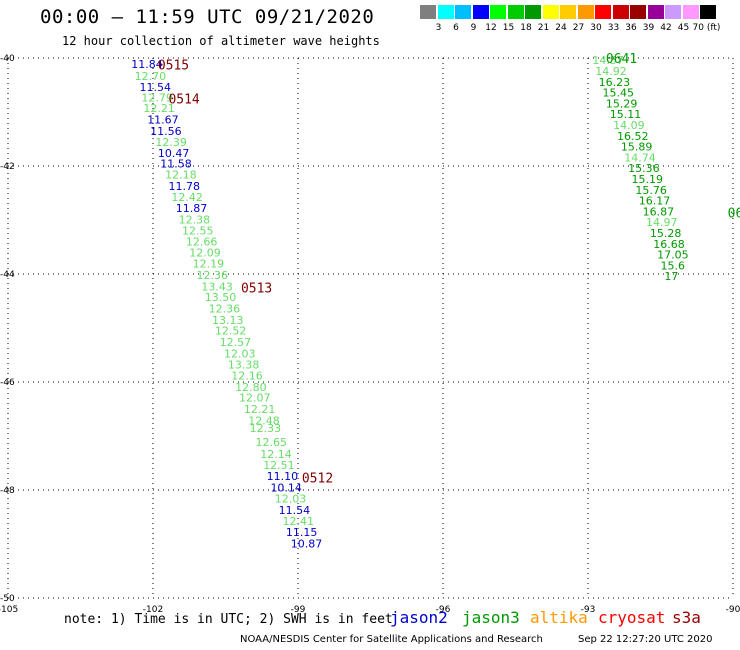 This screenshot has width=740, height=650. Describe the element at coordinates (157, 97) in the screenshot. I see `wave-height-label: 12.79` at that location.